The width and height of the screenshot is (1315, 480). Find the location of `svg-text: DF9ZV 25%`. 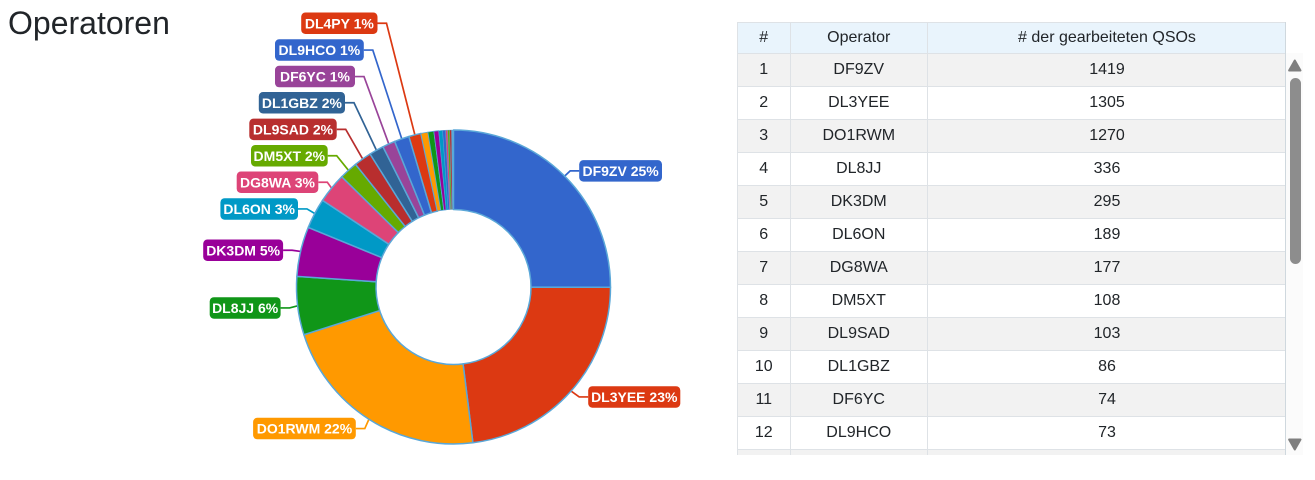

svg-text: DF9ZV 25% is located at coordinates (620, 171).